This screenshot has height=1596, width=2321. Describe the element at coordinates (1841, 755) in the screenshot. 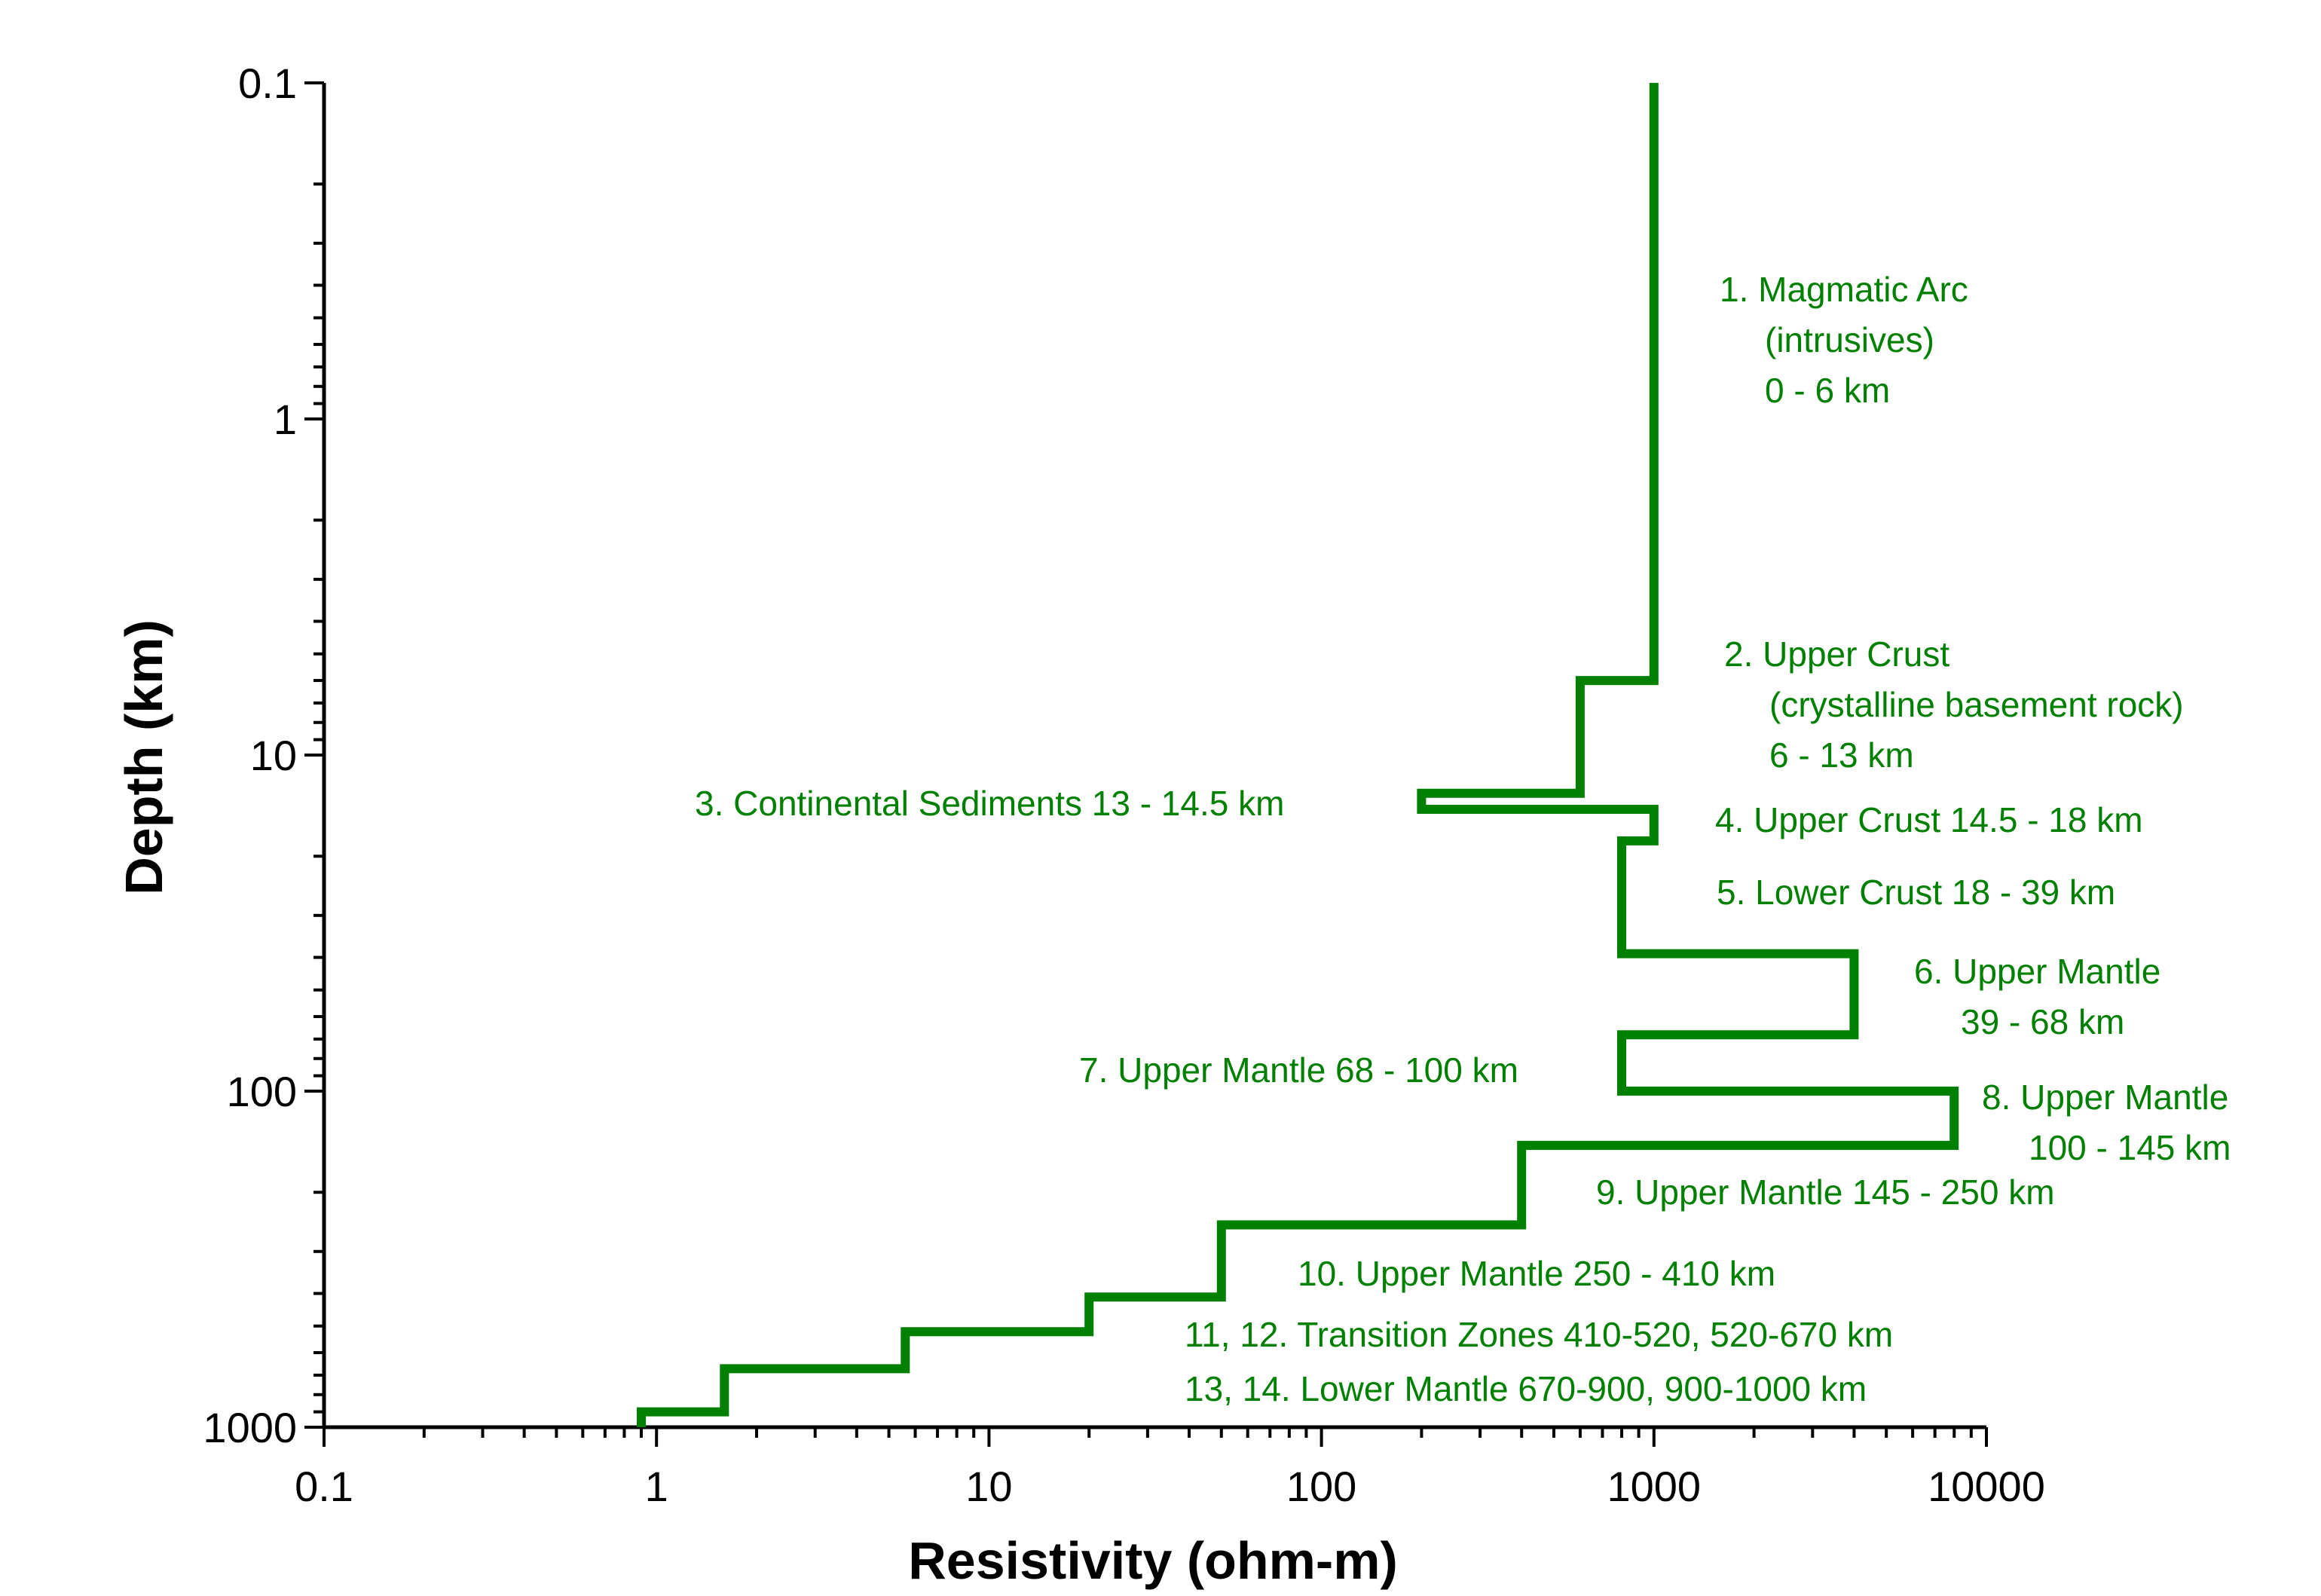

I see `layer-annotation-line: 6 - 13 km` at that location.